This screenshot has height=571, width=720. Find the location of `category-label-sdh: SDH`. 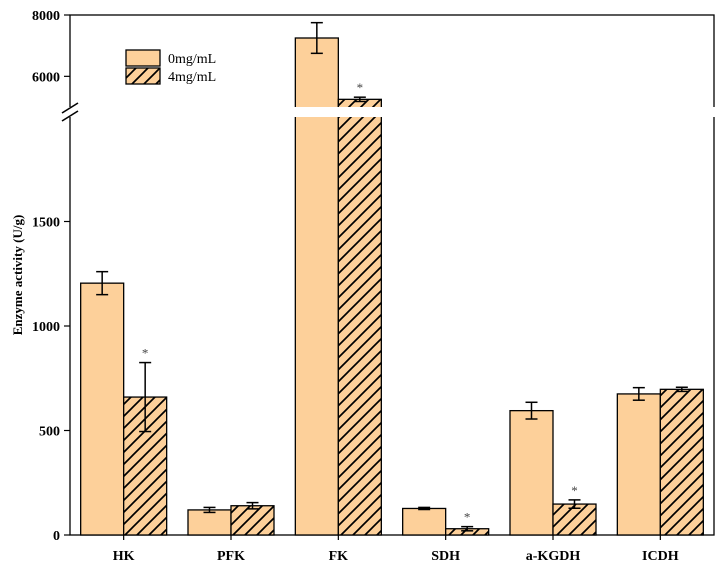

category-label-sdh: SDH is located at coordinates (445, 556).